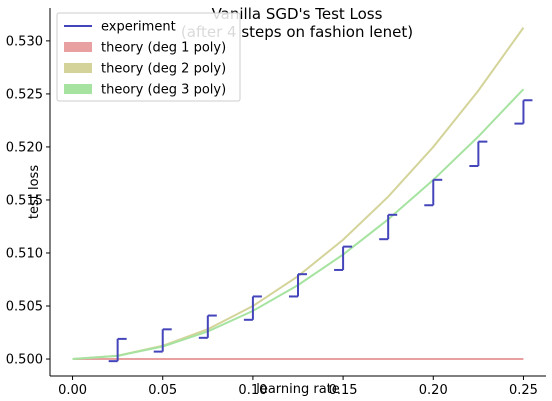 The image size is (552, 401). I want to click on chart-title: Vanilla SGD's Test Loss, so click(297, 14).